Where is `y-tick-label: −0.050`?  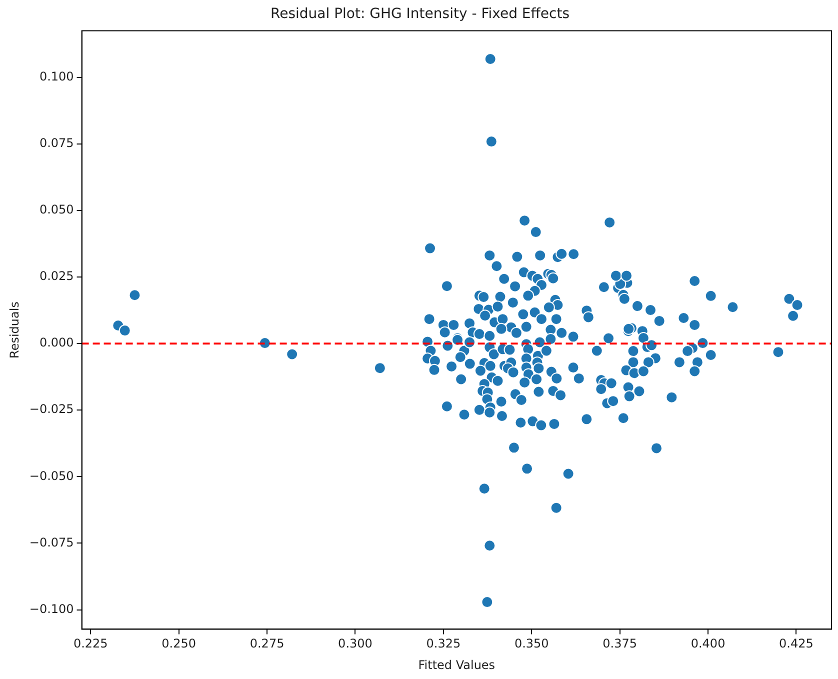
y-tick-label: −0.050 is located at coordinates (51, 475).